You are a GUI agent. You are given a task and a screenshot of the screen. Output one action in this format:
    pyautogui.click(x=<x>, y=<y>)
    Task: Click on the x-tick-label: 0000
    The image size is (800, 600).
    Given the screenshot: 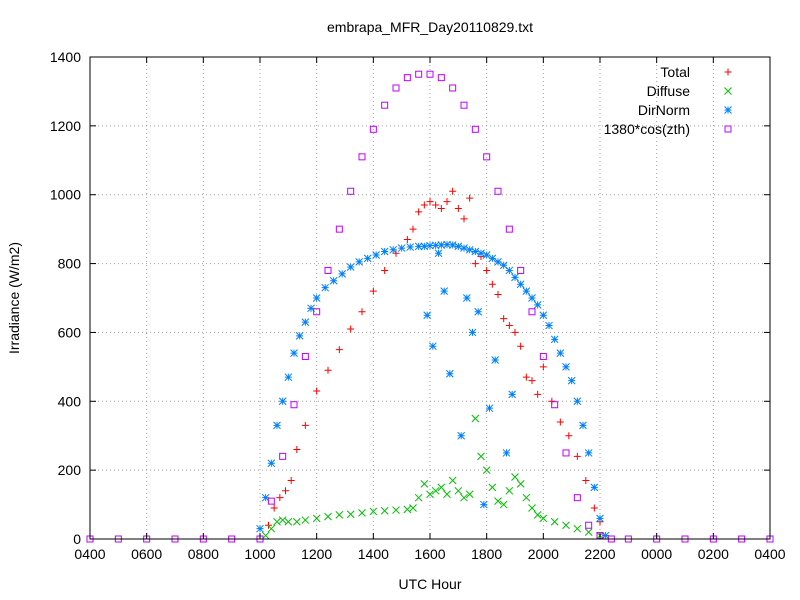 What is the action you would take?
    pyautogui.click(x=656, y=554)
    